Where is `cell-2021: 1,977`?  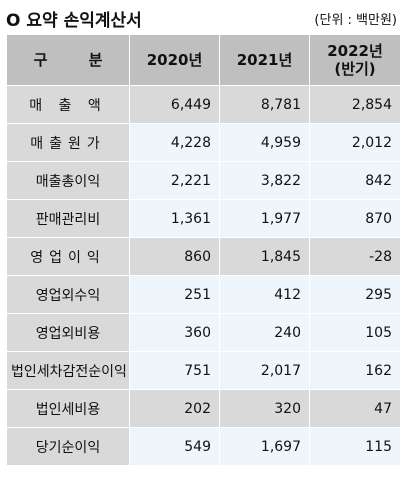
cell-2021: 1,977 is located at coordinates (264, 218).